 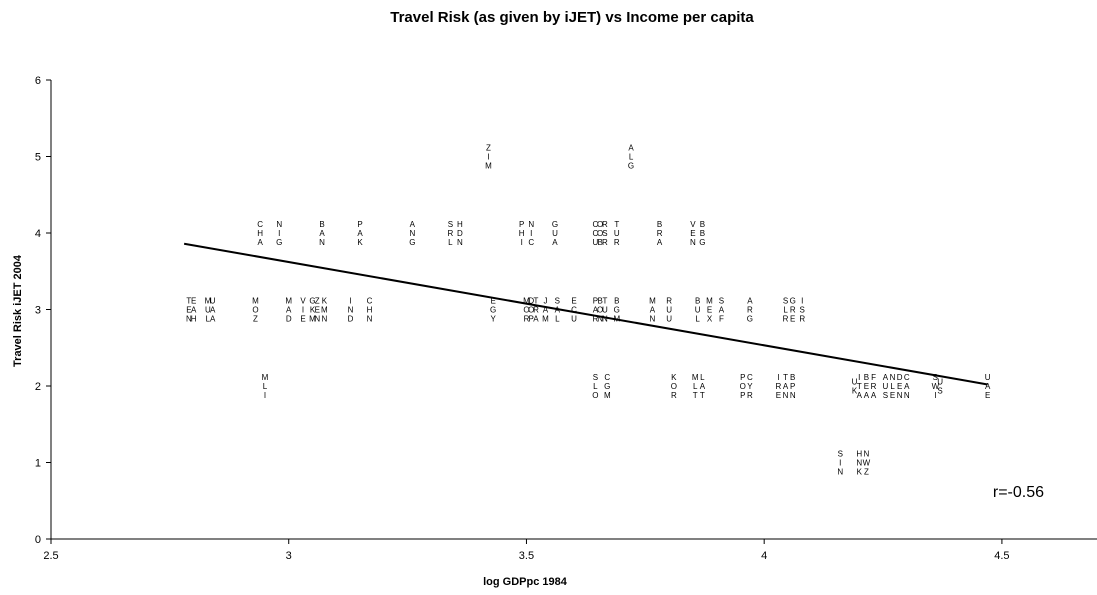 I want to click on x-tick-label: 4.5, so click(x=1001, y=556).